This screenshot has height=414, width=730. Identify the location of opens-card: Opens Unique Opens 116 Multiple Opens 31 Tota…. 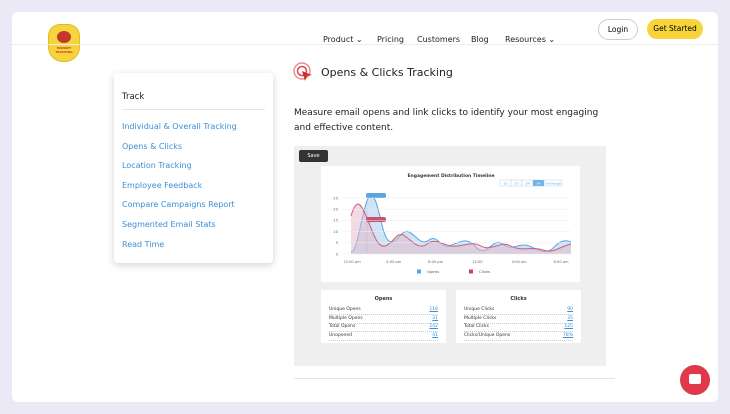
(383, 316).